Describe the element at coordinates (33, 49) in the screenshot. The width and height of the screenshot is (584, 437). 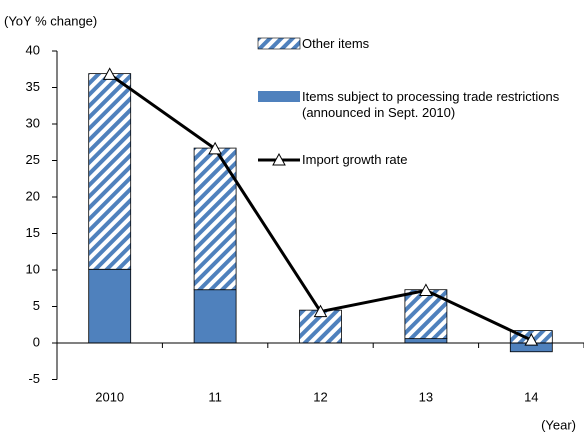
I see `y-tick-label: 40` at that location.